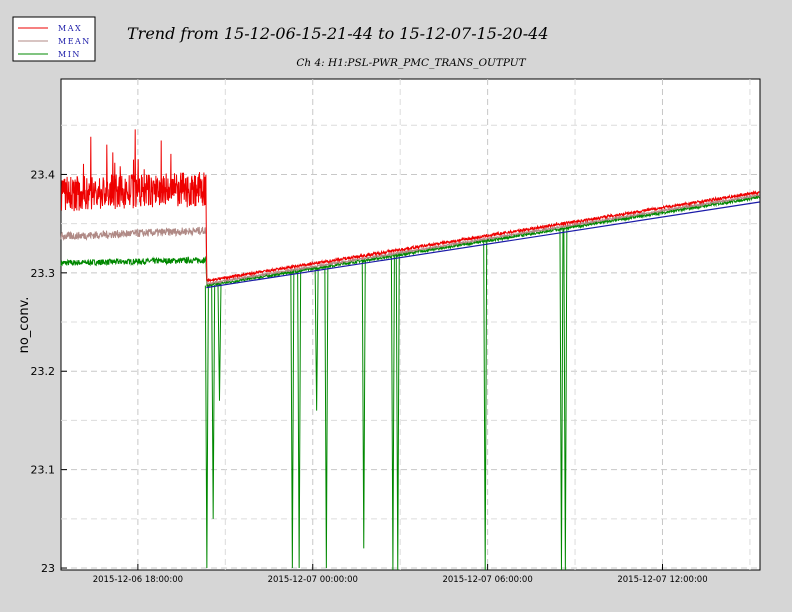 This screenshot has width=792, height=612. I want to click on legend-label-max: MAX, so click(70, 28).